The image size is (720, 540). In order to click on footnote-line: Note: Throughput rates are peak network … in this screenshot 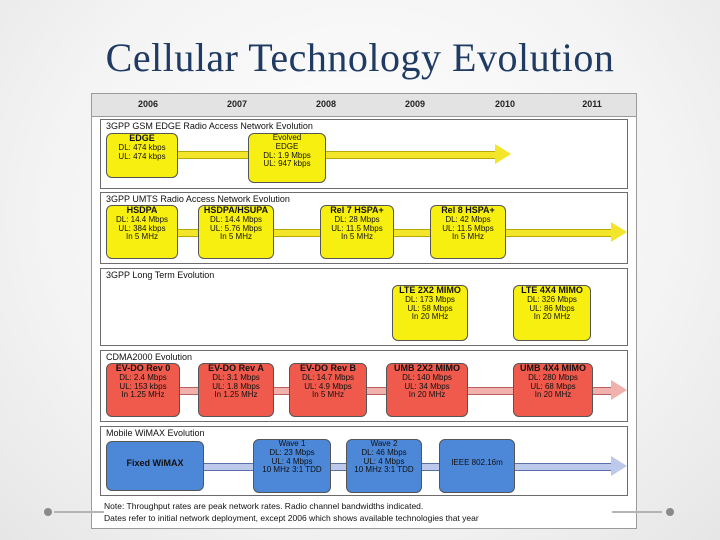, I will do `click(264, 506)`.